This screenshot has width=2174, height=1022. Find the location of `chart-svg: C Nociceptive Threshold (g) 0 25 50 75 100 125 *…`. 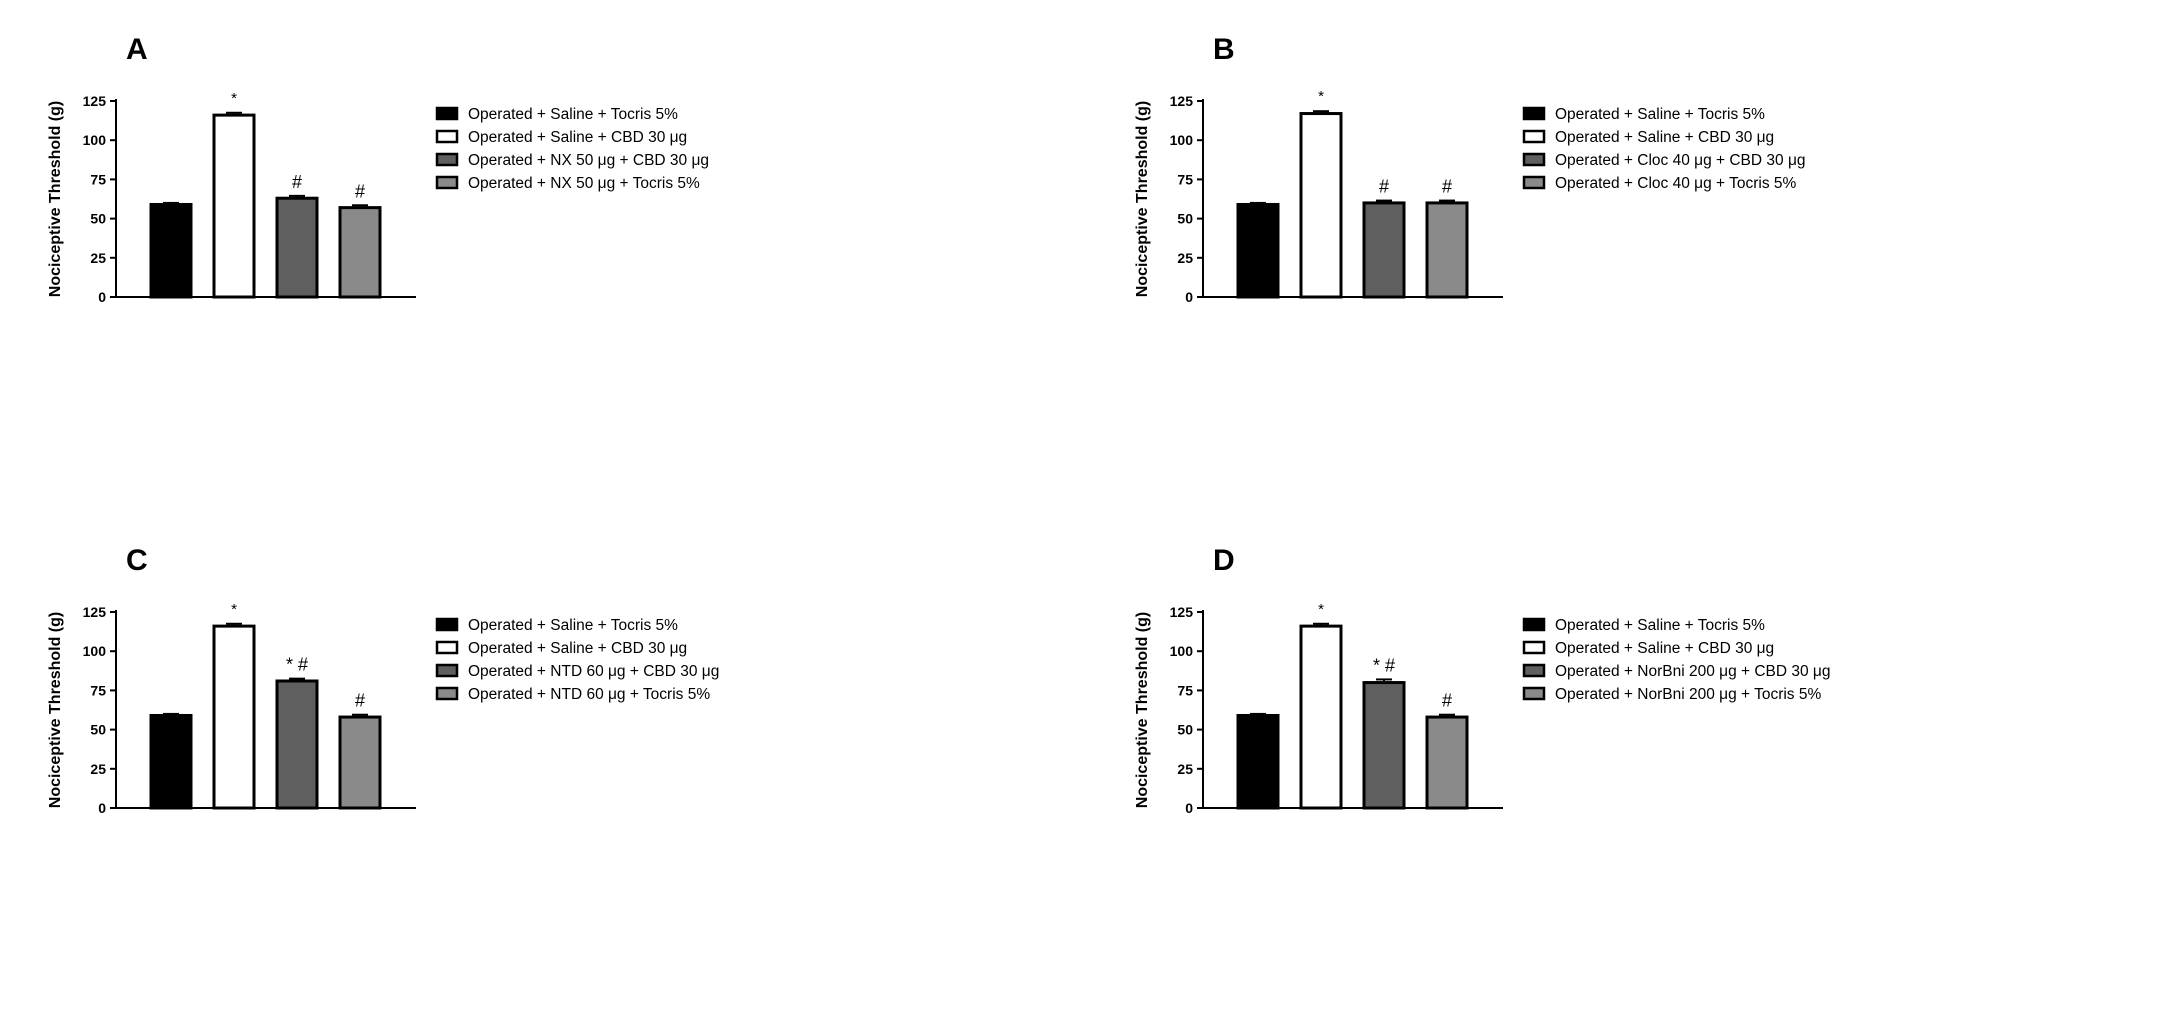

chart-svg: C Nociceptive Threshold (g) 0 25 50 75 100 125 *… is located at coordinates (383, 680).